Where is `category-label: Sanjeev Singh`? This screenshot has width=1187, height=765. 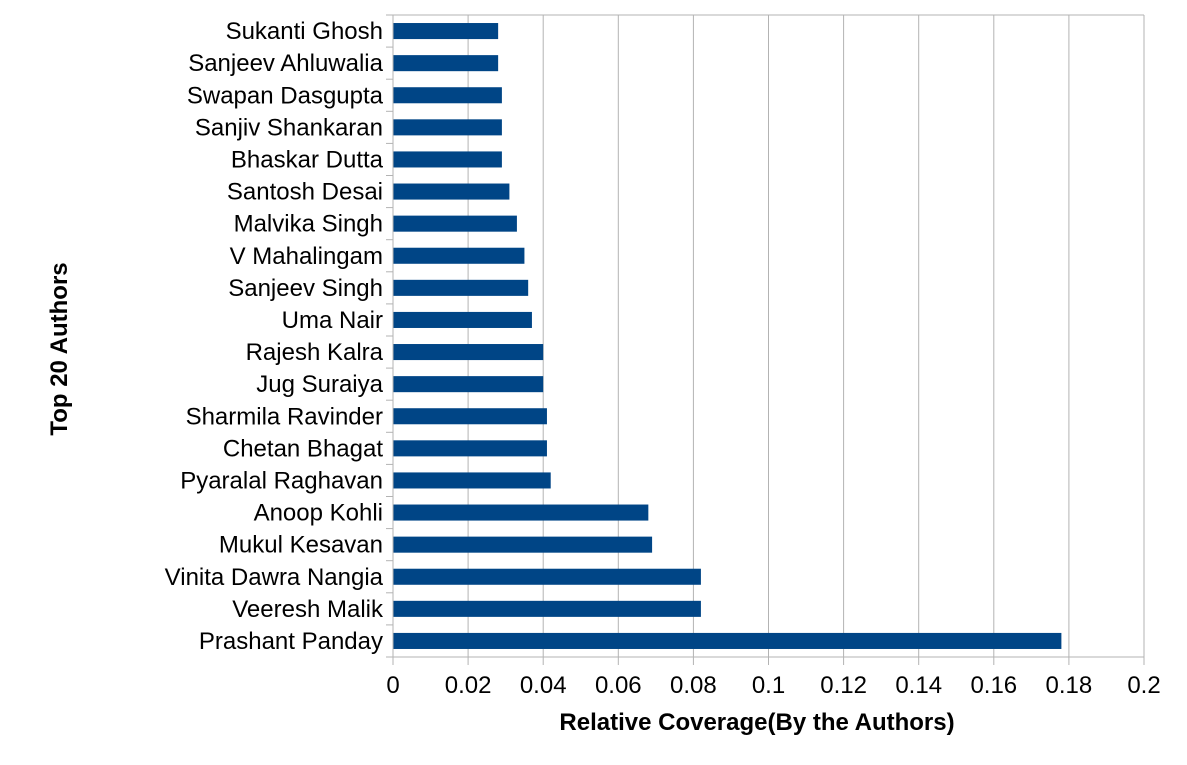
category-label: Sanjeev Singh is located at coordinates (305, 288).